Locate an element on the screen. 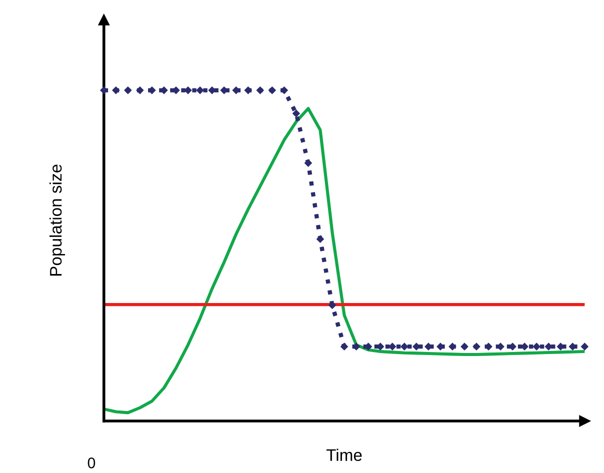  x-axis-title: Time is located at coordinates (344, 454).